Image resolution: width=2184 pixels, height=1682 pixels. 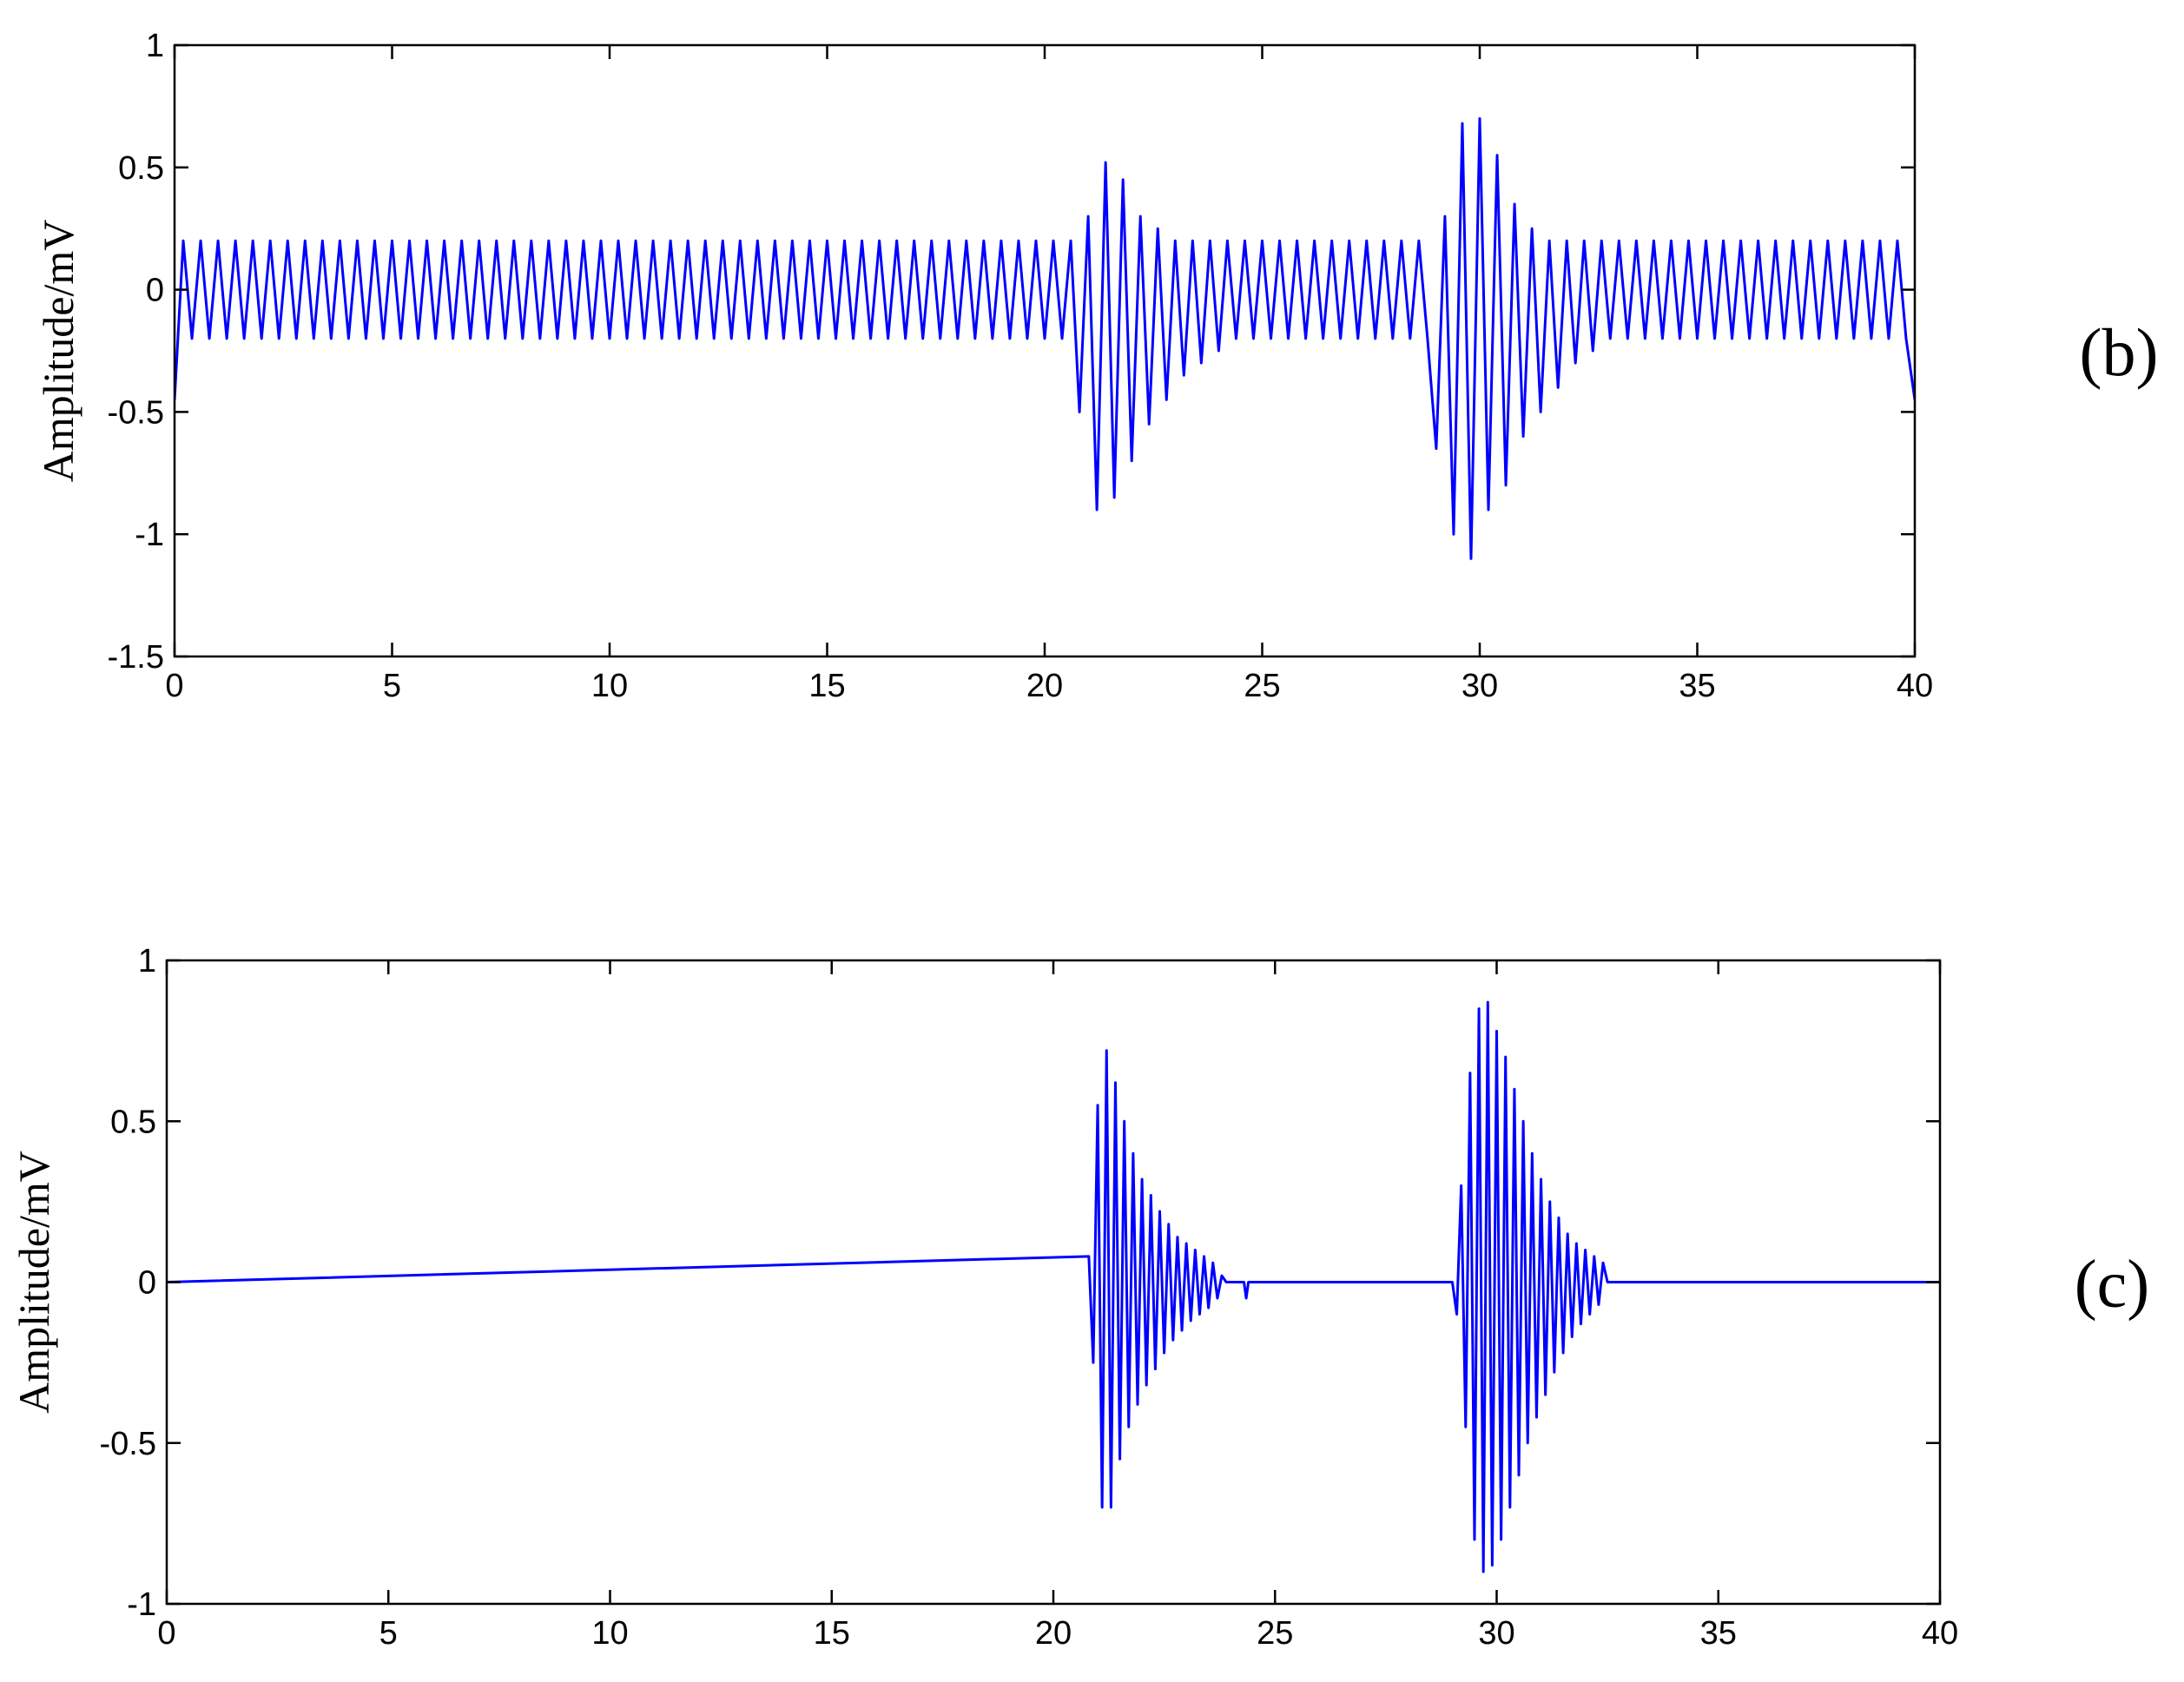 What do you see at coordinates (2112, 1284) in the screenshot?
I see `panel-label: (c)` at bounding box center [2112, 1284].